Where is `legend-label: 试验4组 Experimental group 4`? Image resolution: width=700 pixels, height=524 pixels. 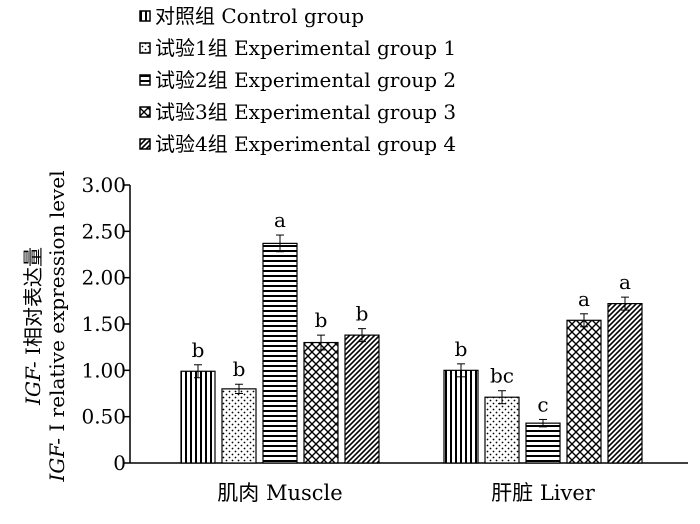 legend-label: 试验4组 Experimental group 4 is located at coordinates (305, 144).